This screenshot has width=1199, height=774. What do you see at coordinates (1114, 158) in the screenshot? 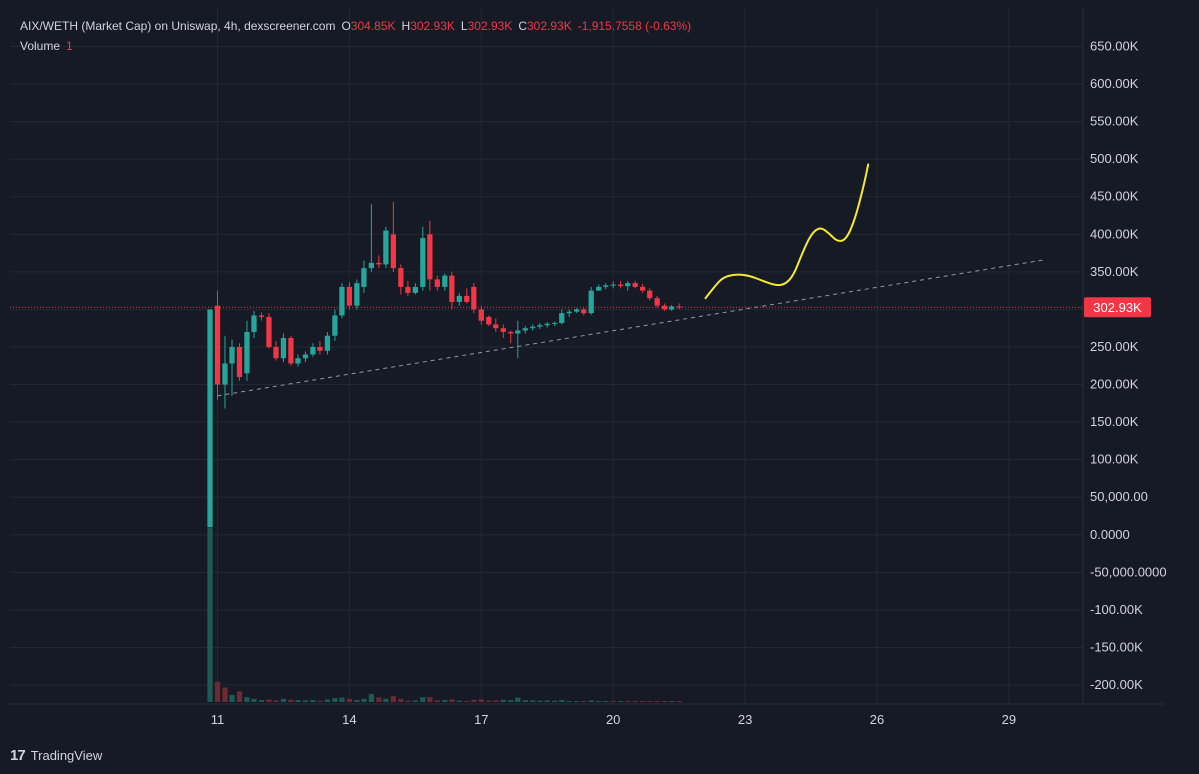
I see `y-tick-label: 500.00K` at bounding box center [1114, 158].